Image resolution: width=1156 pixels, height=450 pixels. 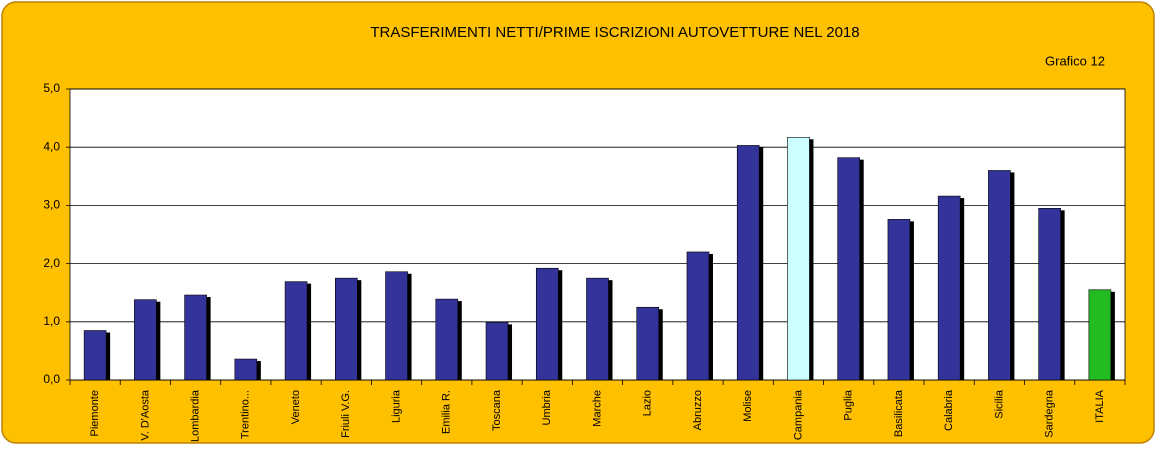 What do you see at coordinates (1100, 405) in the screenshot?
I see `x-tick-label: ITALIA` at bounding box center [1100, 405].